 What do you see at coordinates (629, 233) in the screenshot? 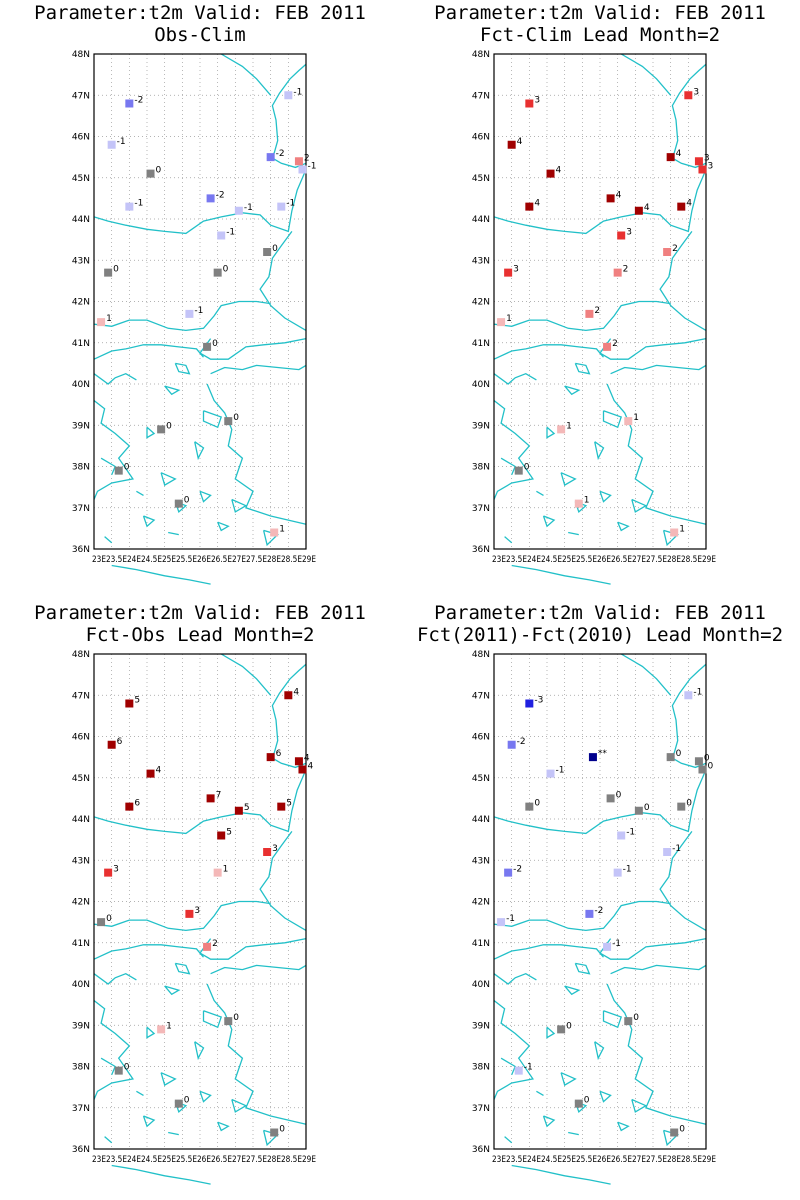
I see `station-value-label: 3` at bounding box center [629, 233].